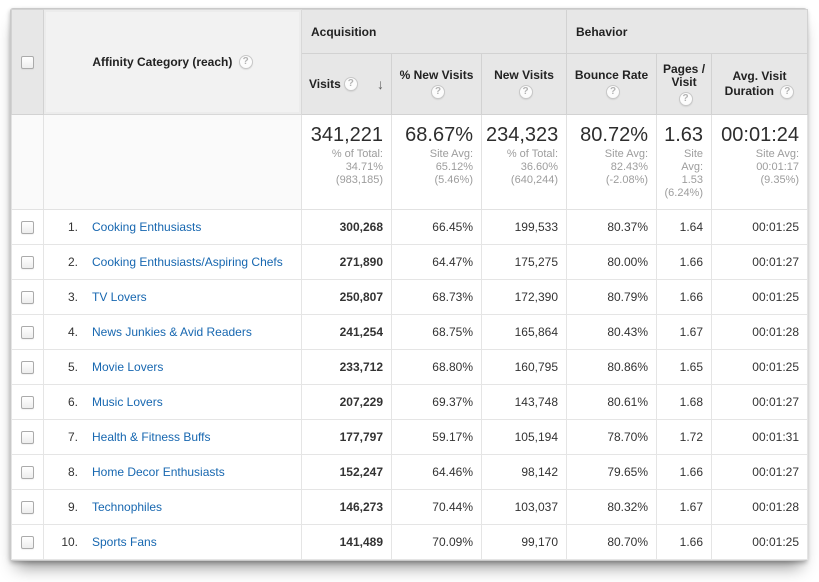 This screenshot has width=819, height=582. I want to click on cell-bounce-rate: 79.65%, so click(612, 472).